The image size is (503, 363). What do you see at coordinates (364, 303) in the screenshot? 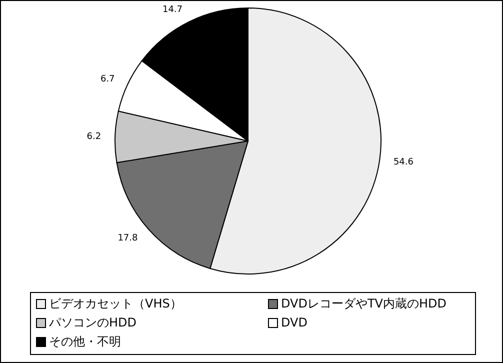
I see `legend-label: DVDレコーダやTV内蔵のHDD` at bounding box center [364, 303].